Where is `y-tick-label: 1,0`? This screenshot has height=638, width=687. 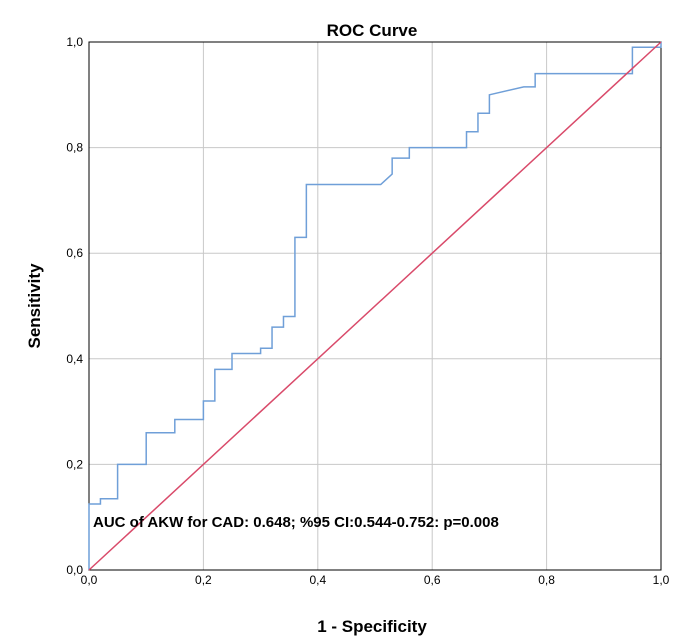
y-tick-label: 1,0 is located at coordinates (74, 42).